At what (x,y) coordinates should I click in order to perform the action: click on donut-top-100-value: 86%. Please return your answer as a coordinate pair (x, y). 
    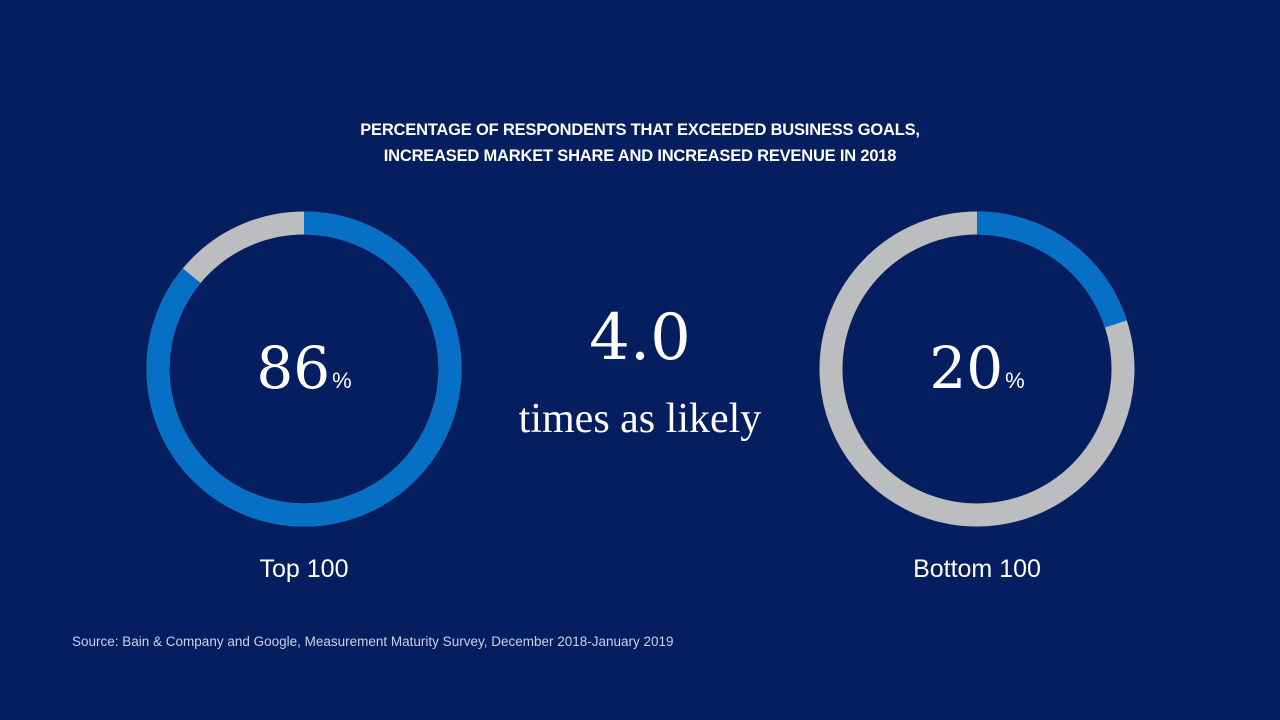
    Looking at the image, I should click on (304, 368).